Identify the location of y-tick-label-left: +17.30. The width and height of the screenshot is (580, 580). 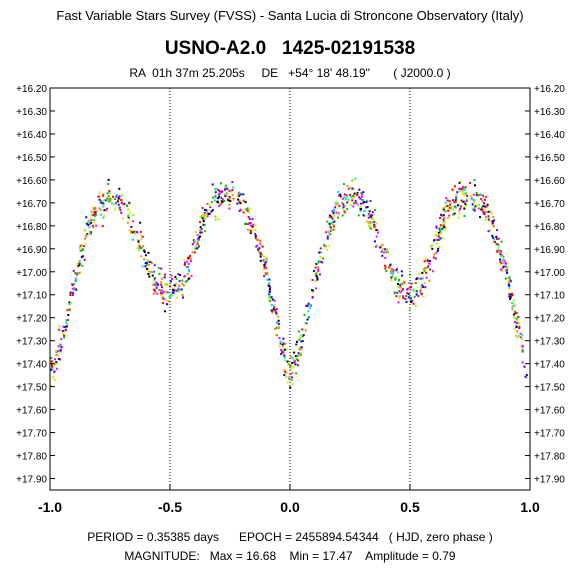
(31, 342).